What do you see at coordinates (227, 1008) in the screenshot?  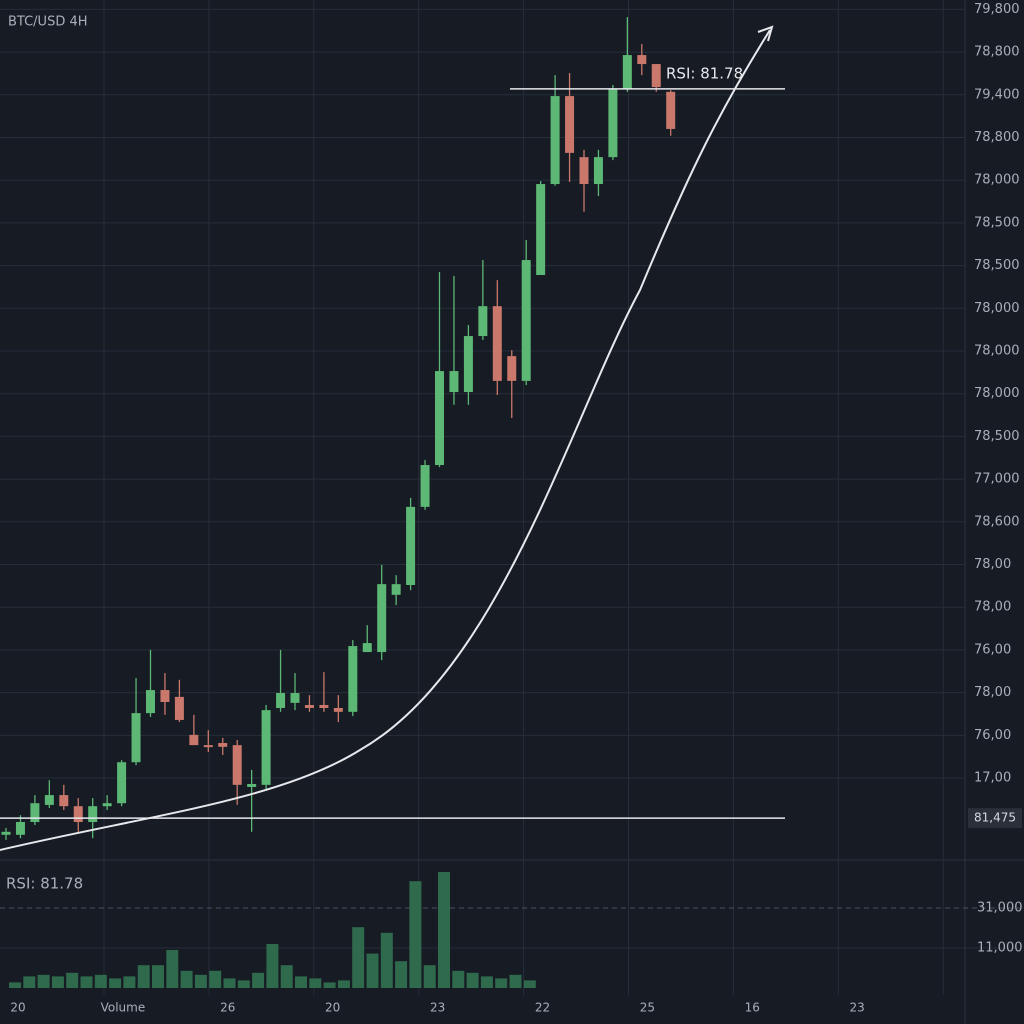 I see `x-tick-label: 26` at bounding box center [227, 1008].